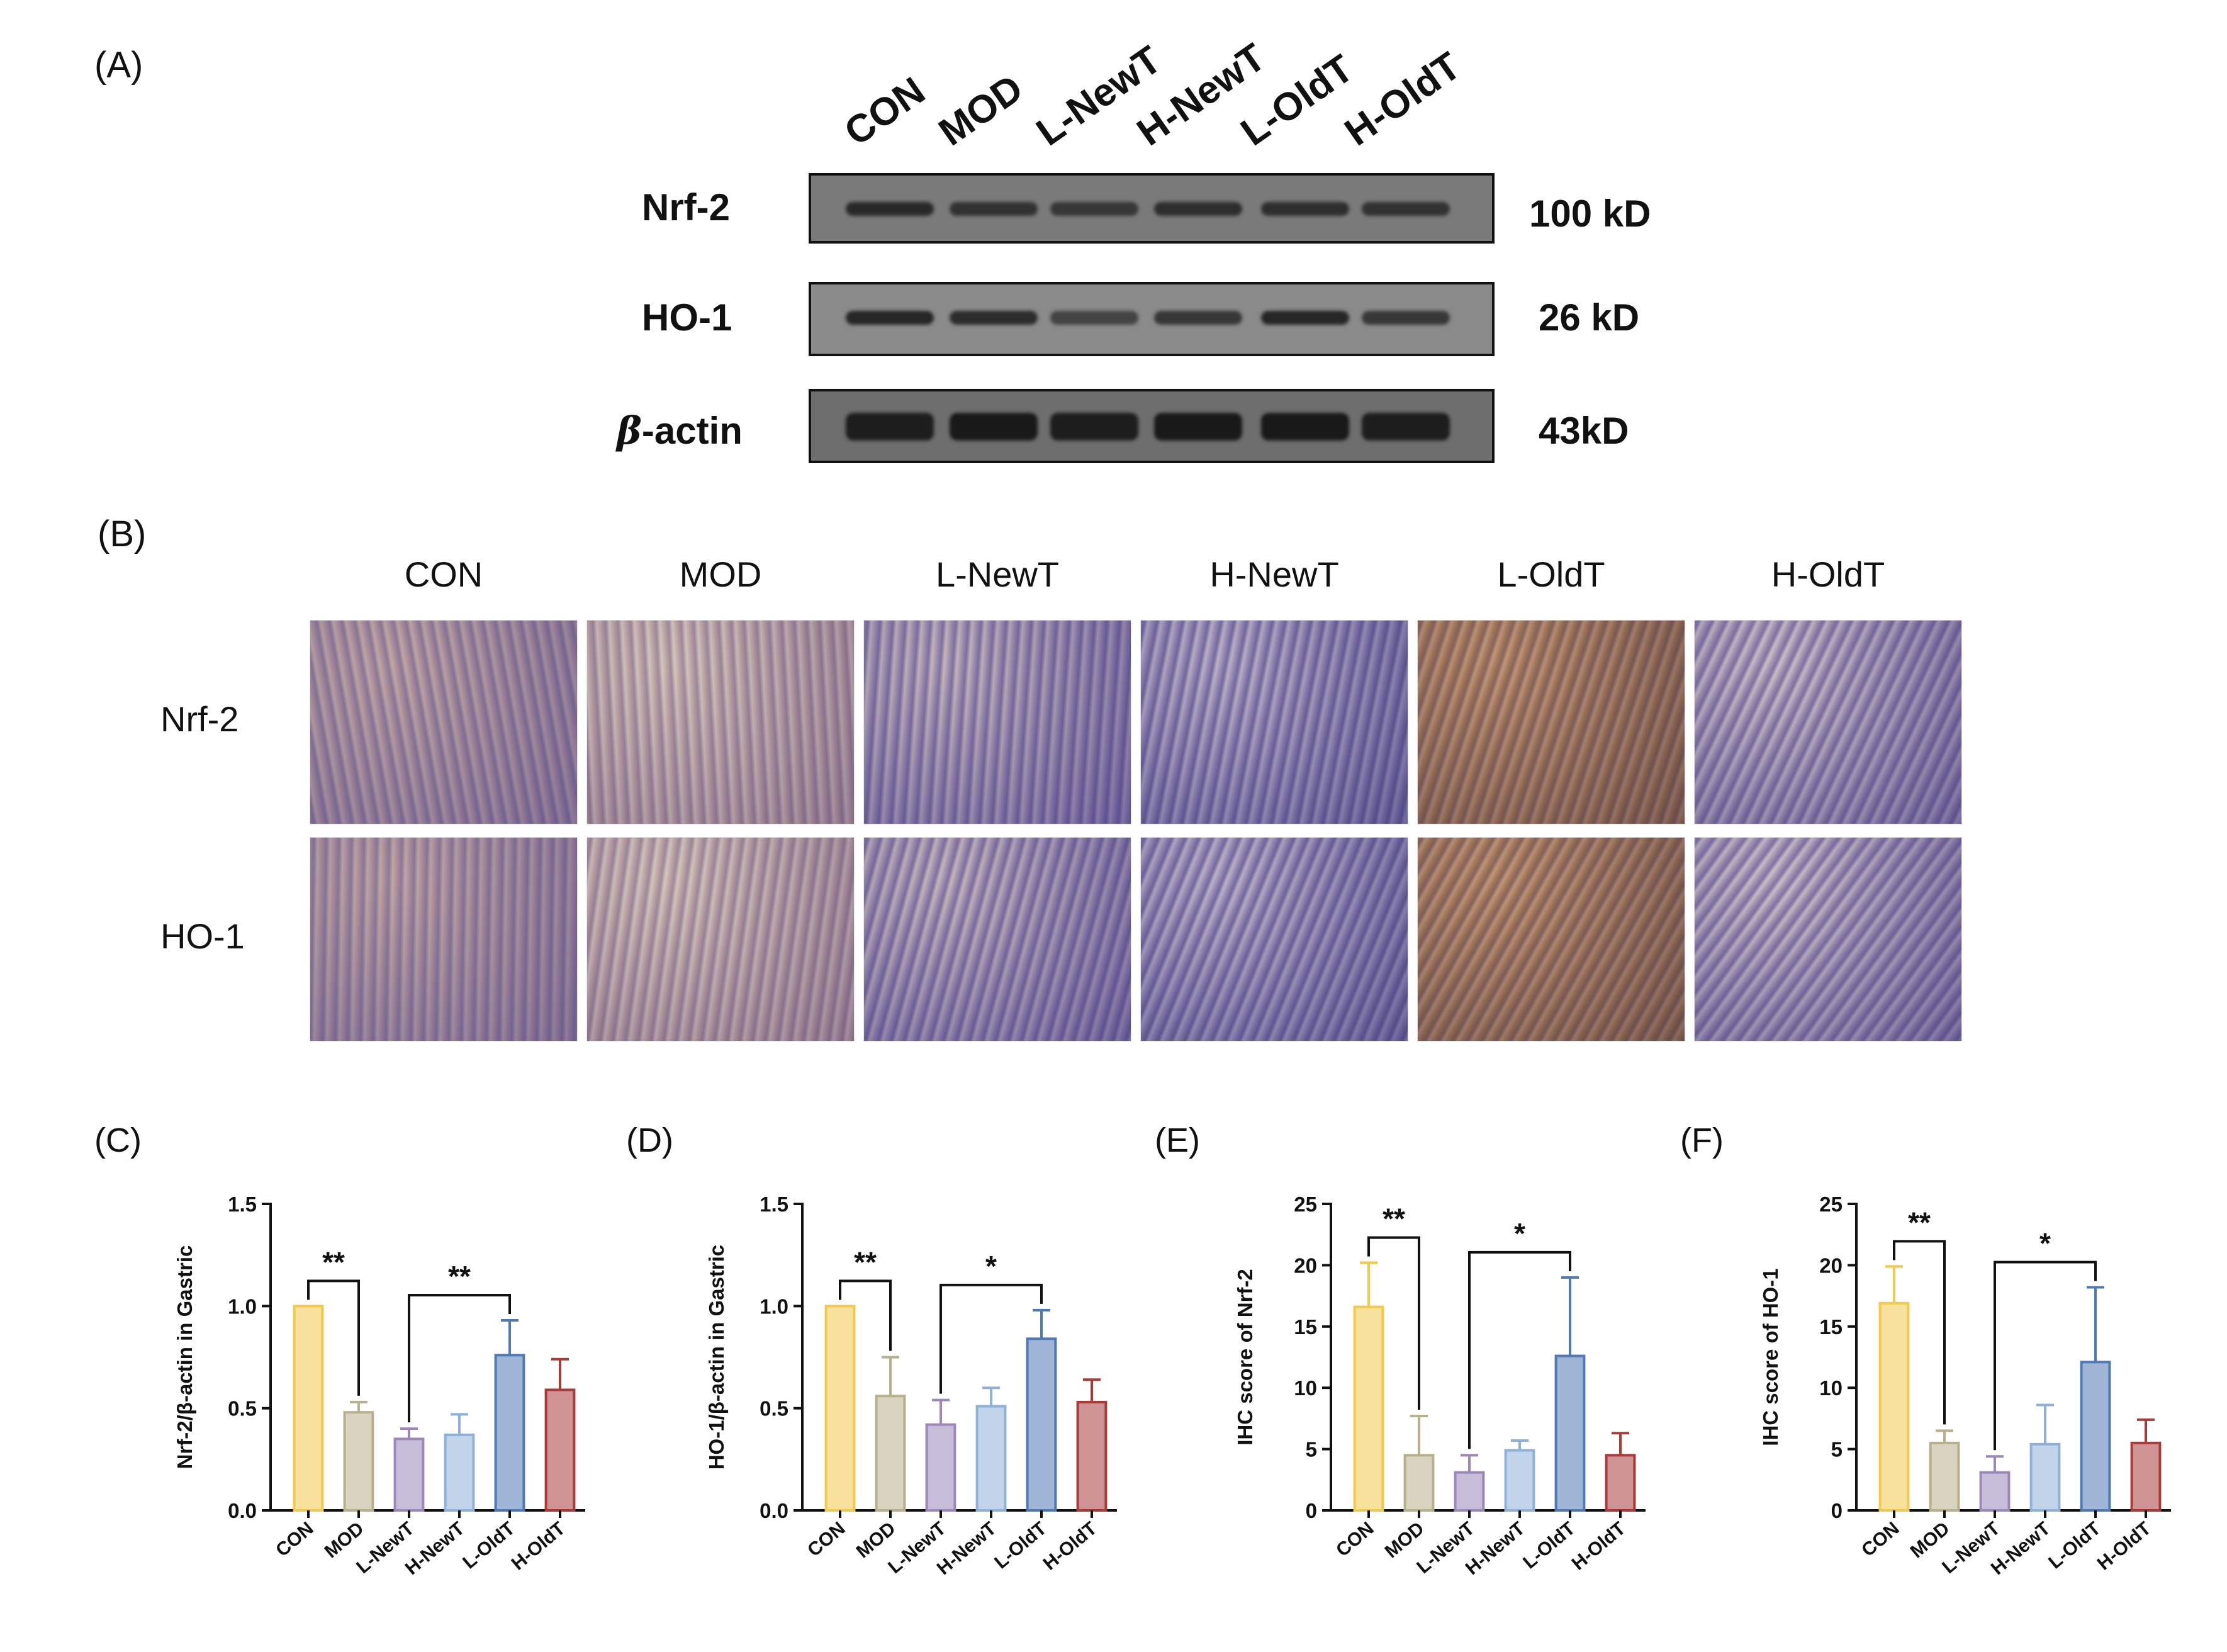  Describe the element at coordinates (649, 1140) in the screenshot. I see `chart-panel-label: (D)` at that location.